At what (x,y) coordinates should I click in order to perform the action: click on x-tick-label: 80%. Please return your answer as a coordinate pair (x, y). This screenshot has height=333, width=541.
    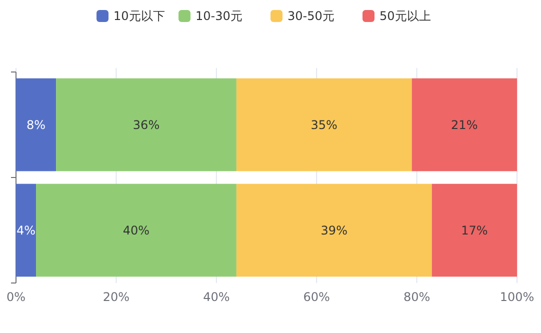
    Looking at the image, I should click on (416, 297).